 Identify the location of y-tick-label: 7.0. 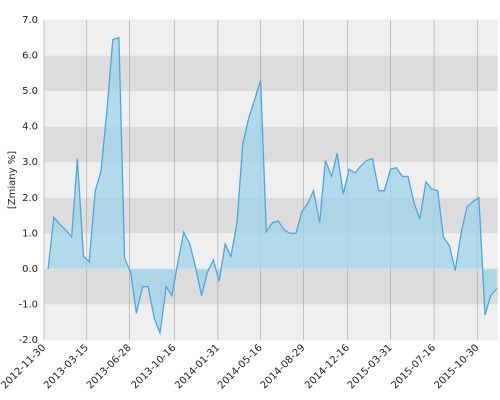
(30, 20).